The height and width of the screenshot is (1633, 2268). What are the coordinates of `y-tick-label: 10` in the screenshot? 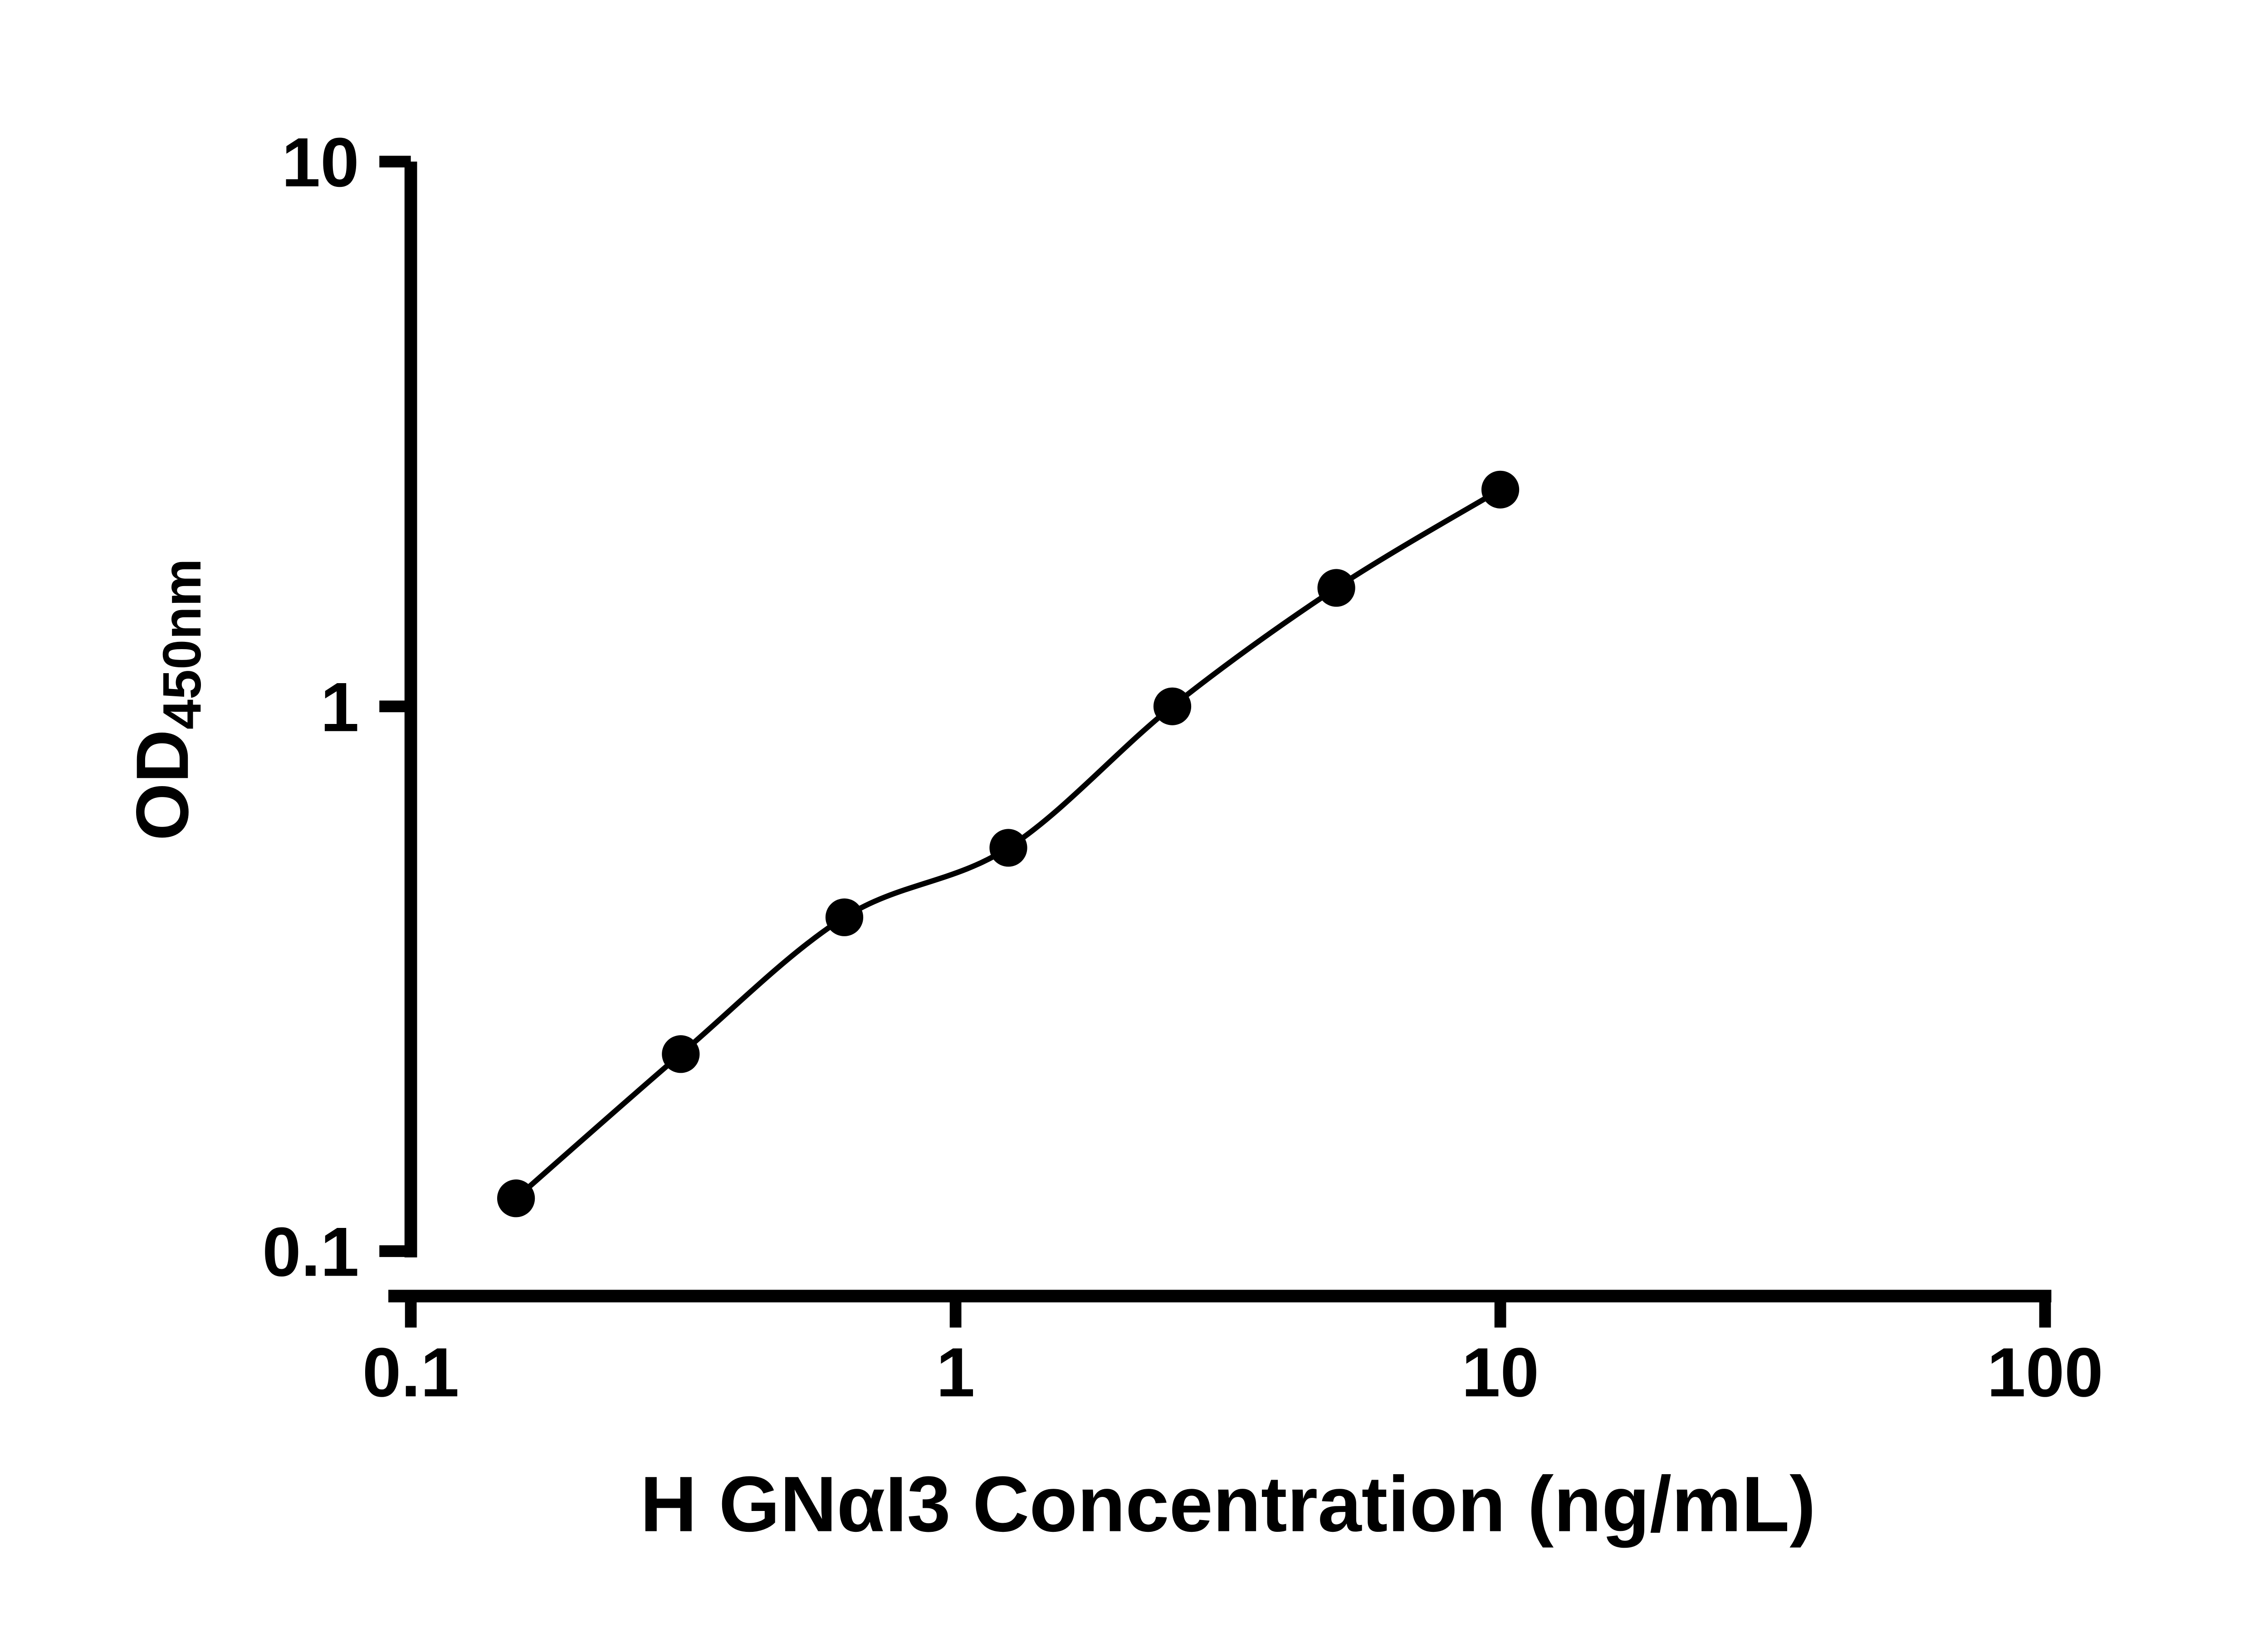 It's located at (320, 162).